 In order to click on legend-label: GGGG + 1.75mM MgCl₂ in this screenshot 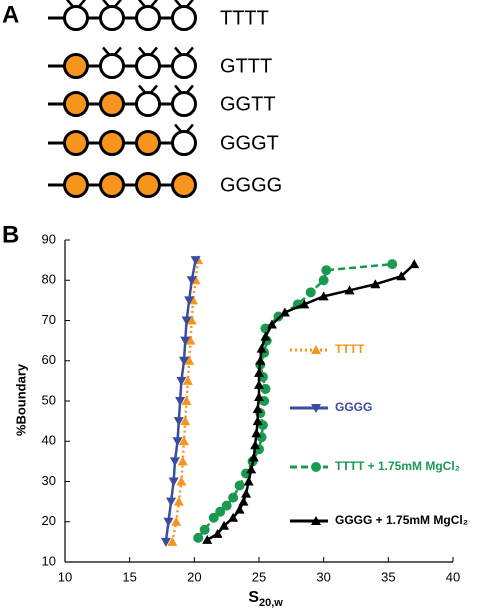, I will do `click(401, 520)`.